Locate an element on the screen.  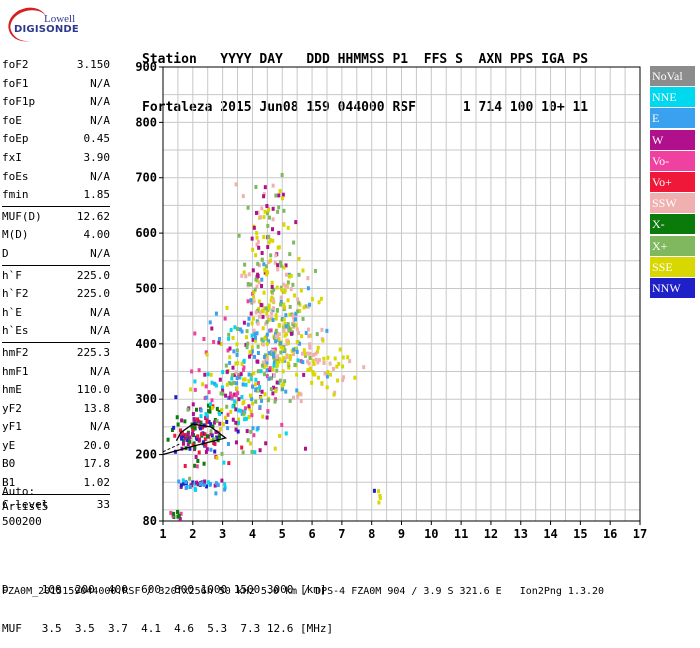
param-label: h`Es is located at coordinates (15, 331).